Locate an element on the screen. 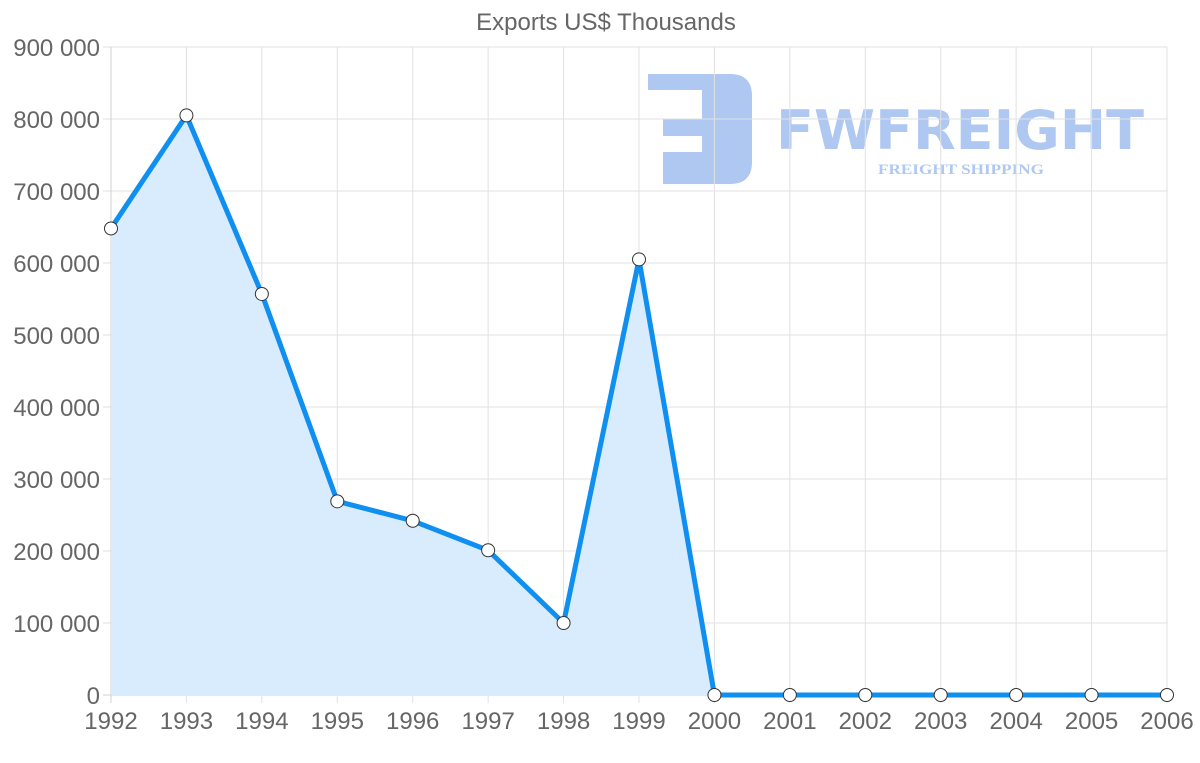 This screenshot has width=1200, height=763. watermark-tagline: FREIGHT SHIPPING is located at coordinates (961, 170).